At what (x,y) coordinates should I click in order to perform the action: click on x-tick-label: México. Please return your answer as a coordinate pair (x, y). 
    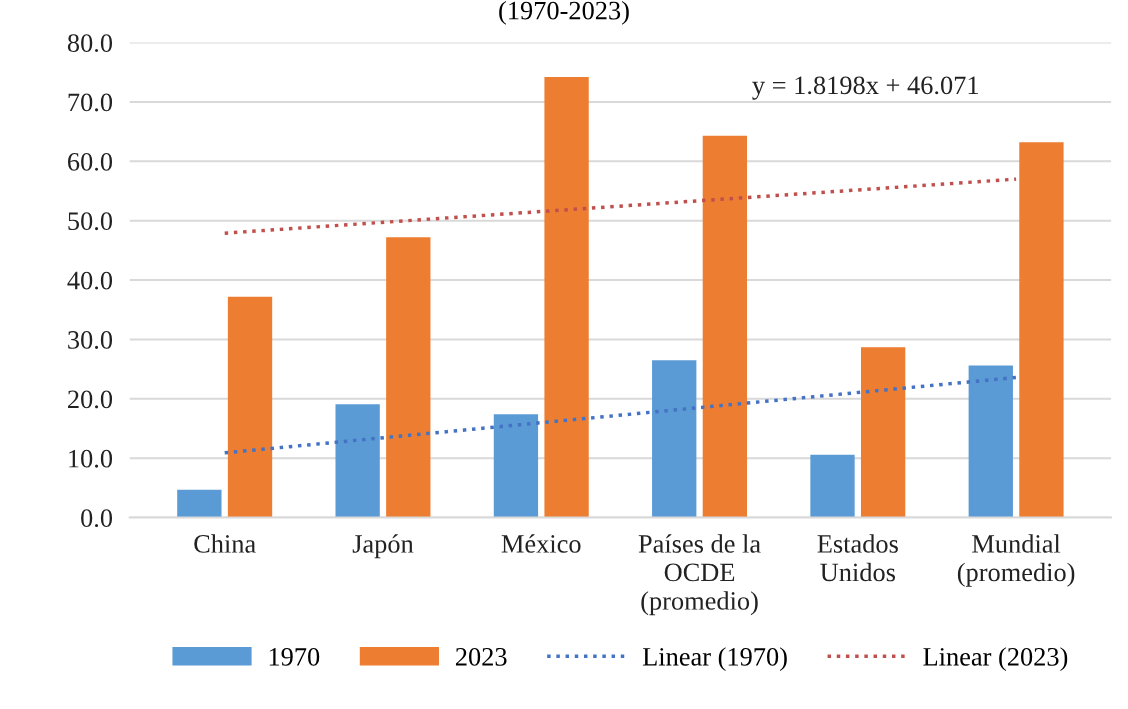
    Looking at the image, I should click on (541, 543).